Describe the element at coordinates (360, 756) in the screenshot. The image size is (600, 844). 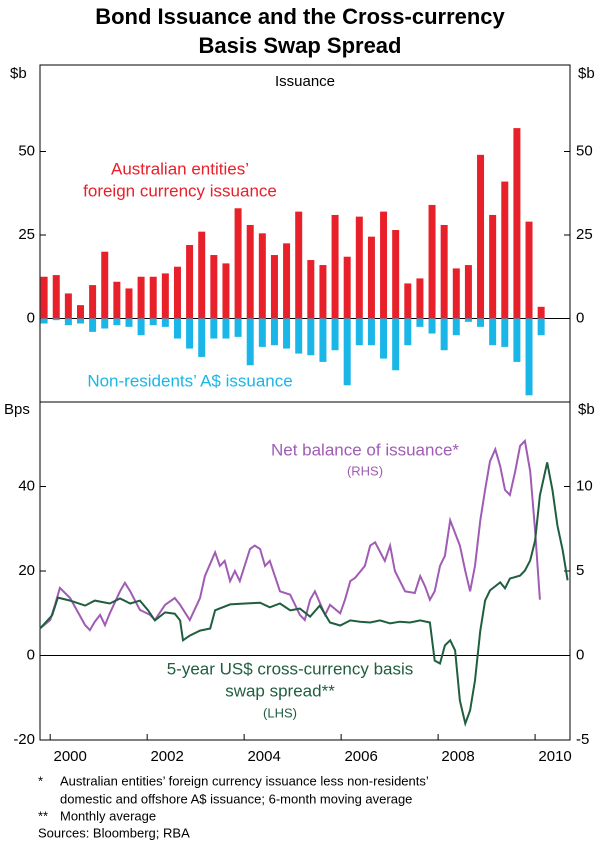
I see `x-tick-label: 2006` at that location.